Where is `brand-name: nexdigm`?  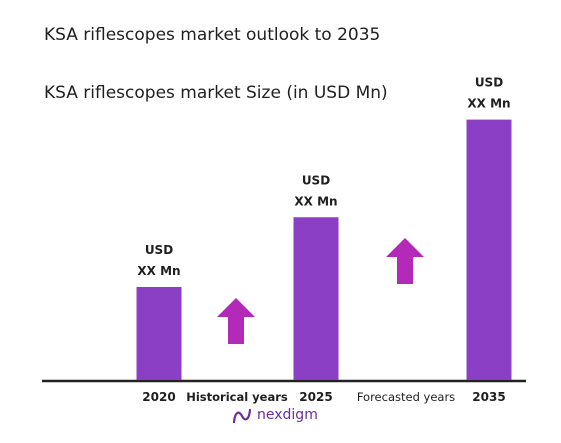
brand-name: nexdigm is located at coordinates (287, 415).